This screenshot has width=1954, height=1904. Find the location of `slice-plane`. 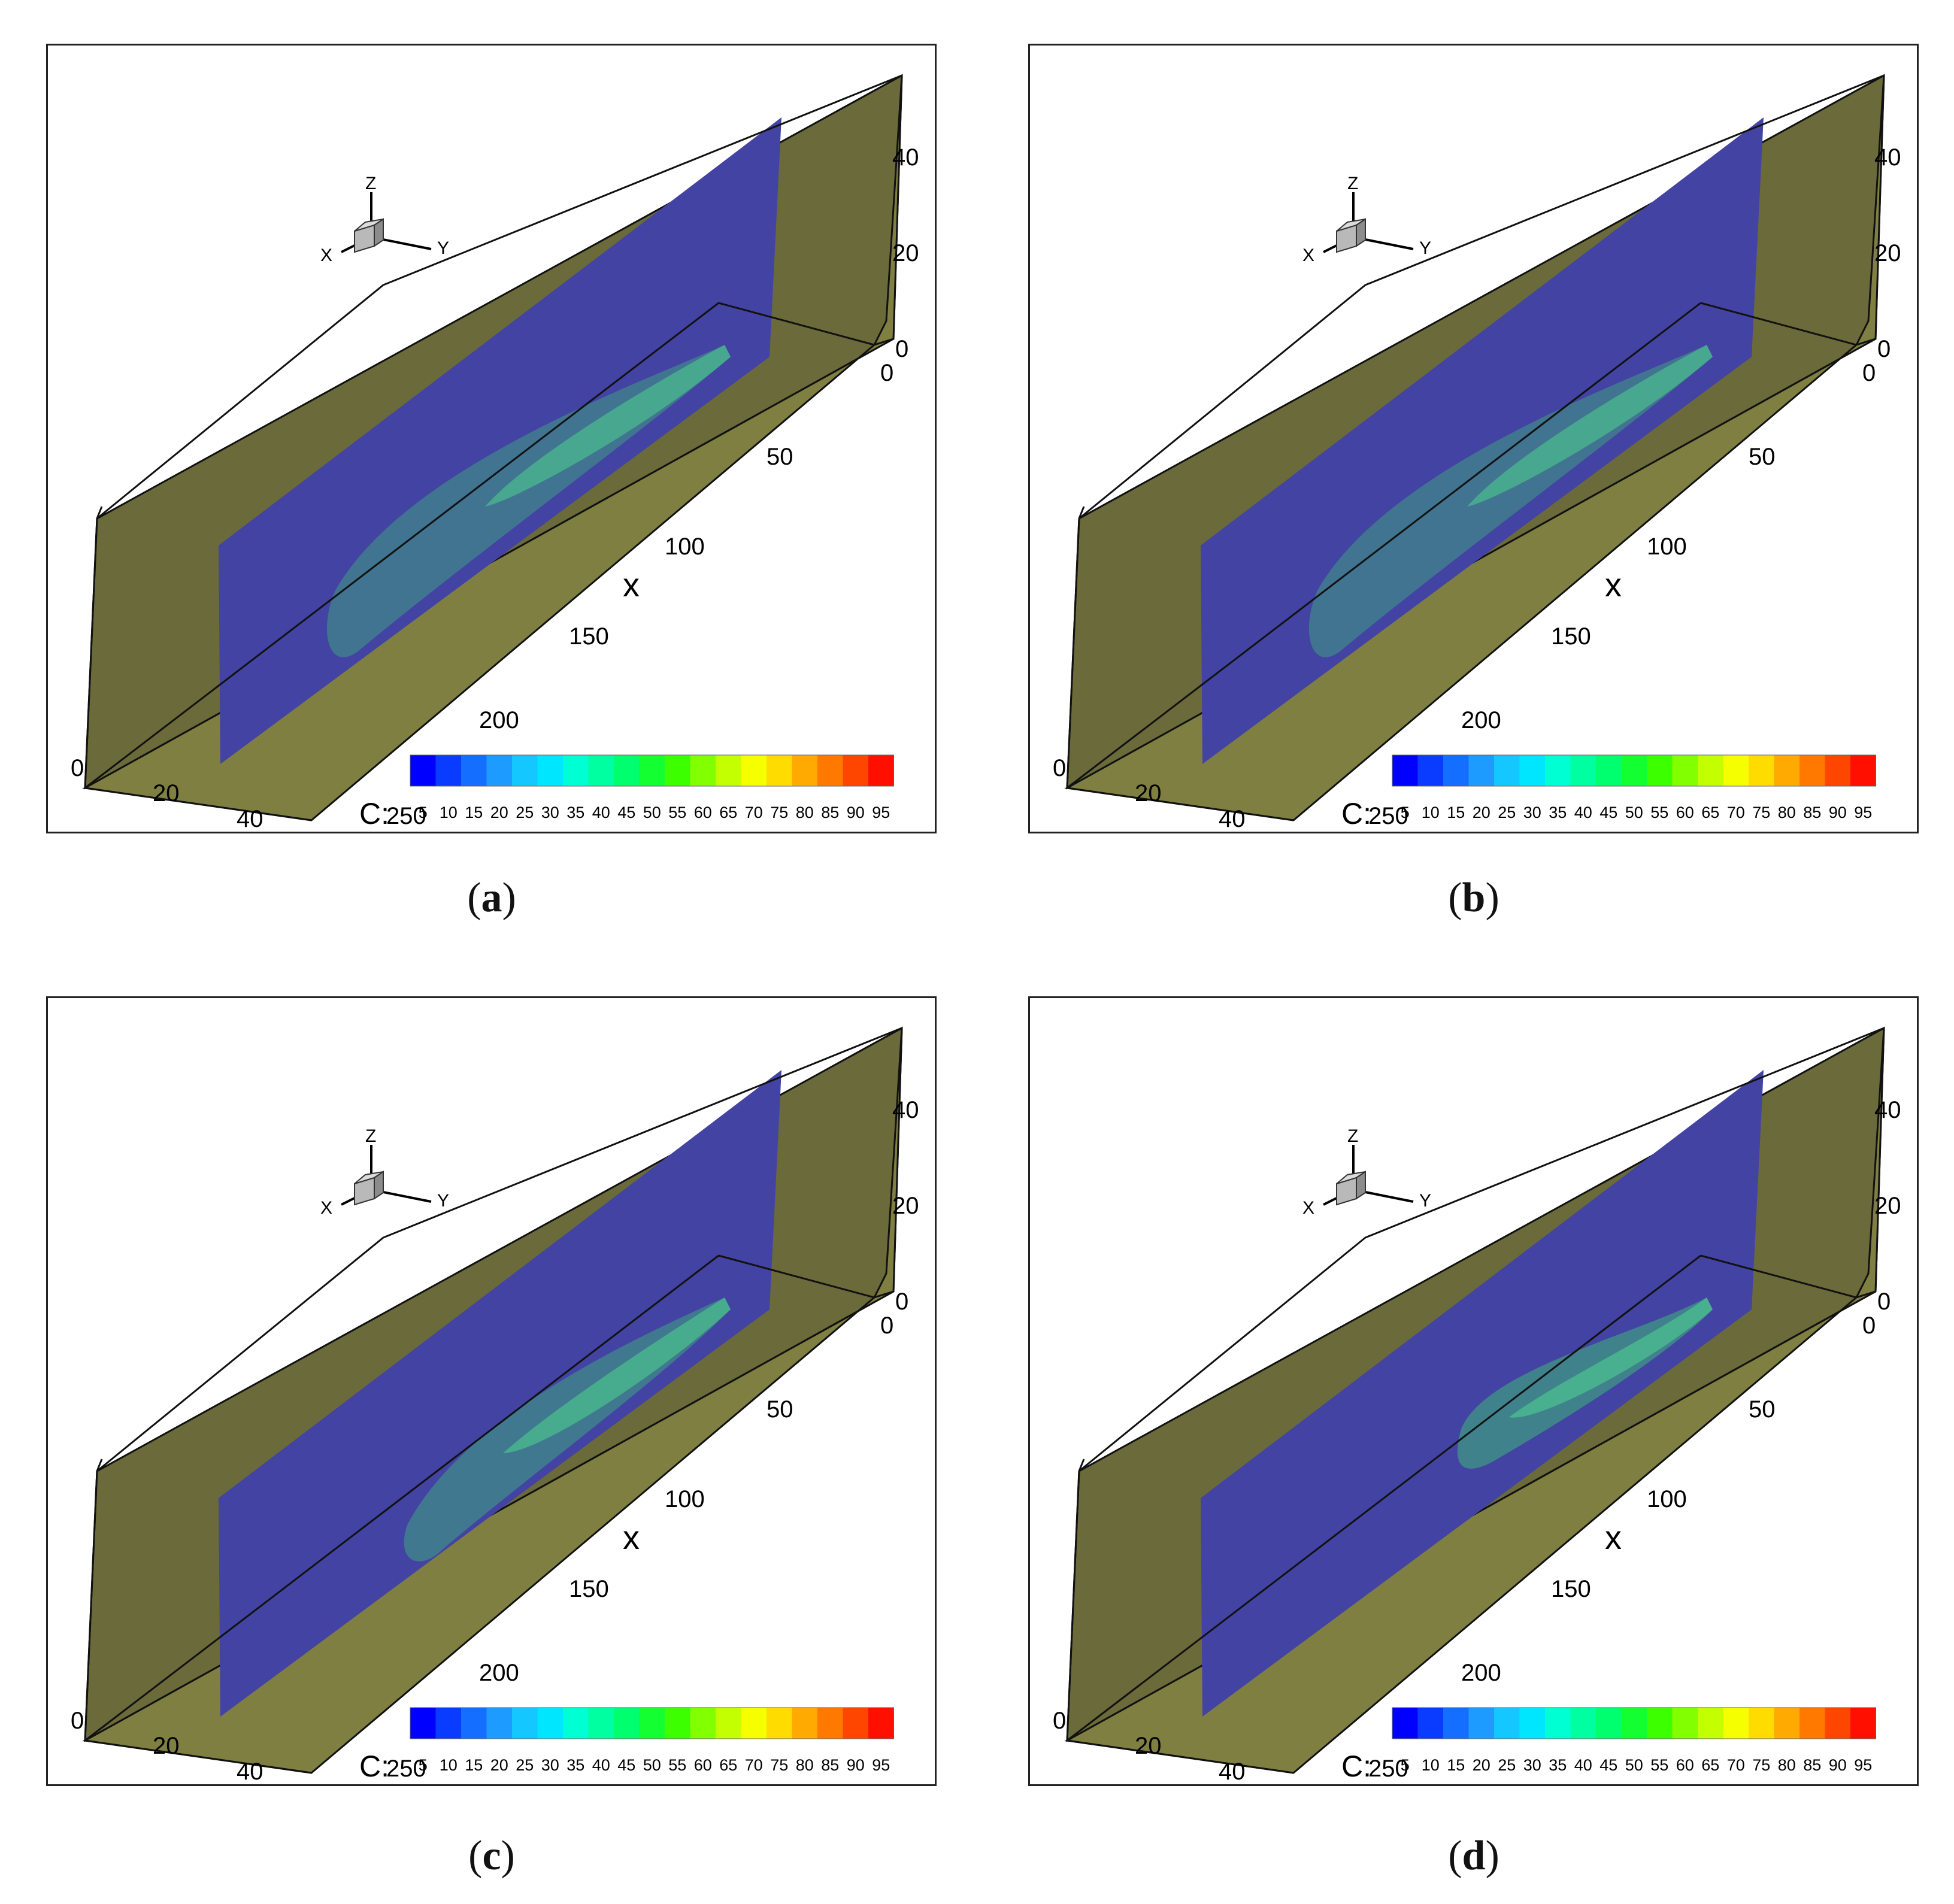

slice-plane is located at coordinates (1483, 1393).